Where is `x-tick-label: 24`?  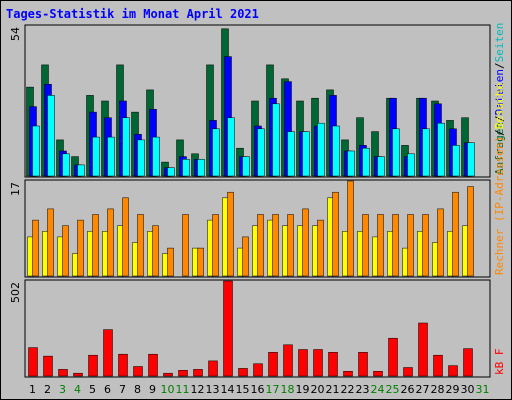
x-tick-label: 24 is located at coordinates (378, 389).